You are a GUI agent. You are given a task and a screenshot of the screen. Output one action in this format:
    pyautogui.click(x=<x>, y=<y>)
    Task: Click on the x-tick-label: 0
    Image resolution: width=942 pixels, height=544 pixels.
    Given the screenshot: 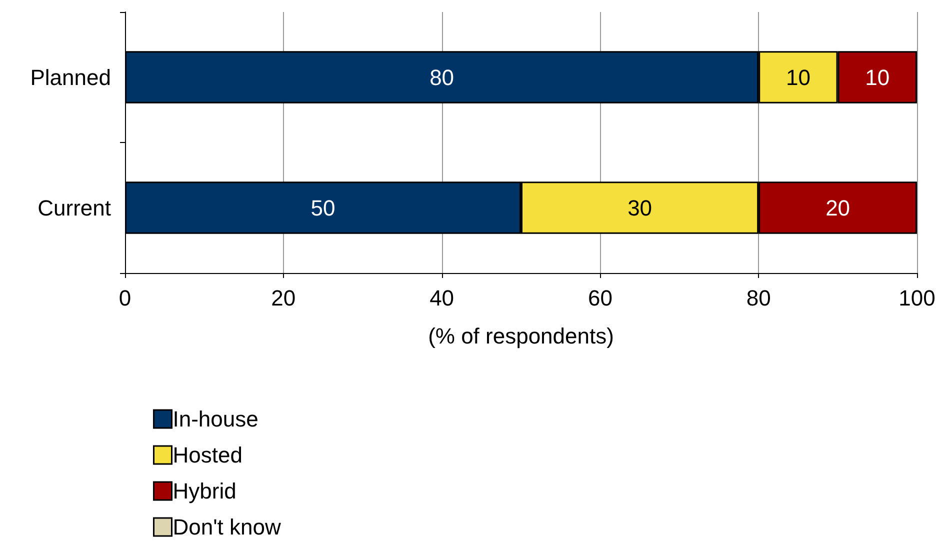 What is the action you would take?
    pyautogui.click(x=125, y=298)
    